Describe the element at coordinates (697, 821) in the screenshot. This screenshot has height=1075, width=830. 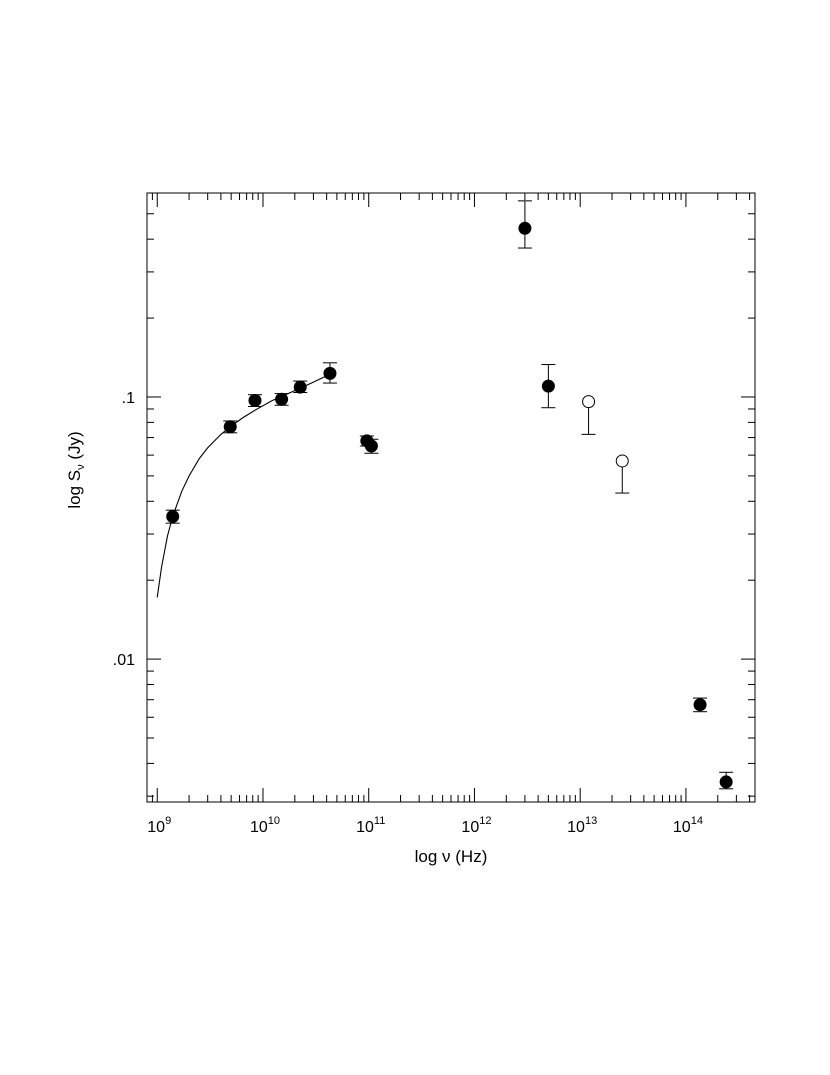
I see `x-tick-label-exponent: 14` at that location.